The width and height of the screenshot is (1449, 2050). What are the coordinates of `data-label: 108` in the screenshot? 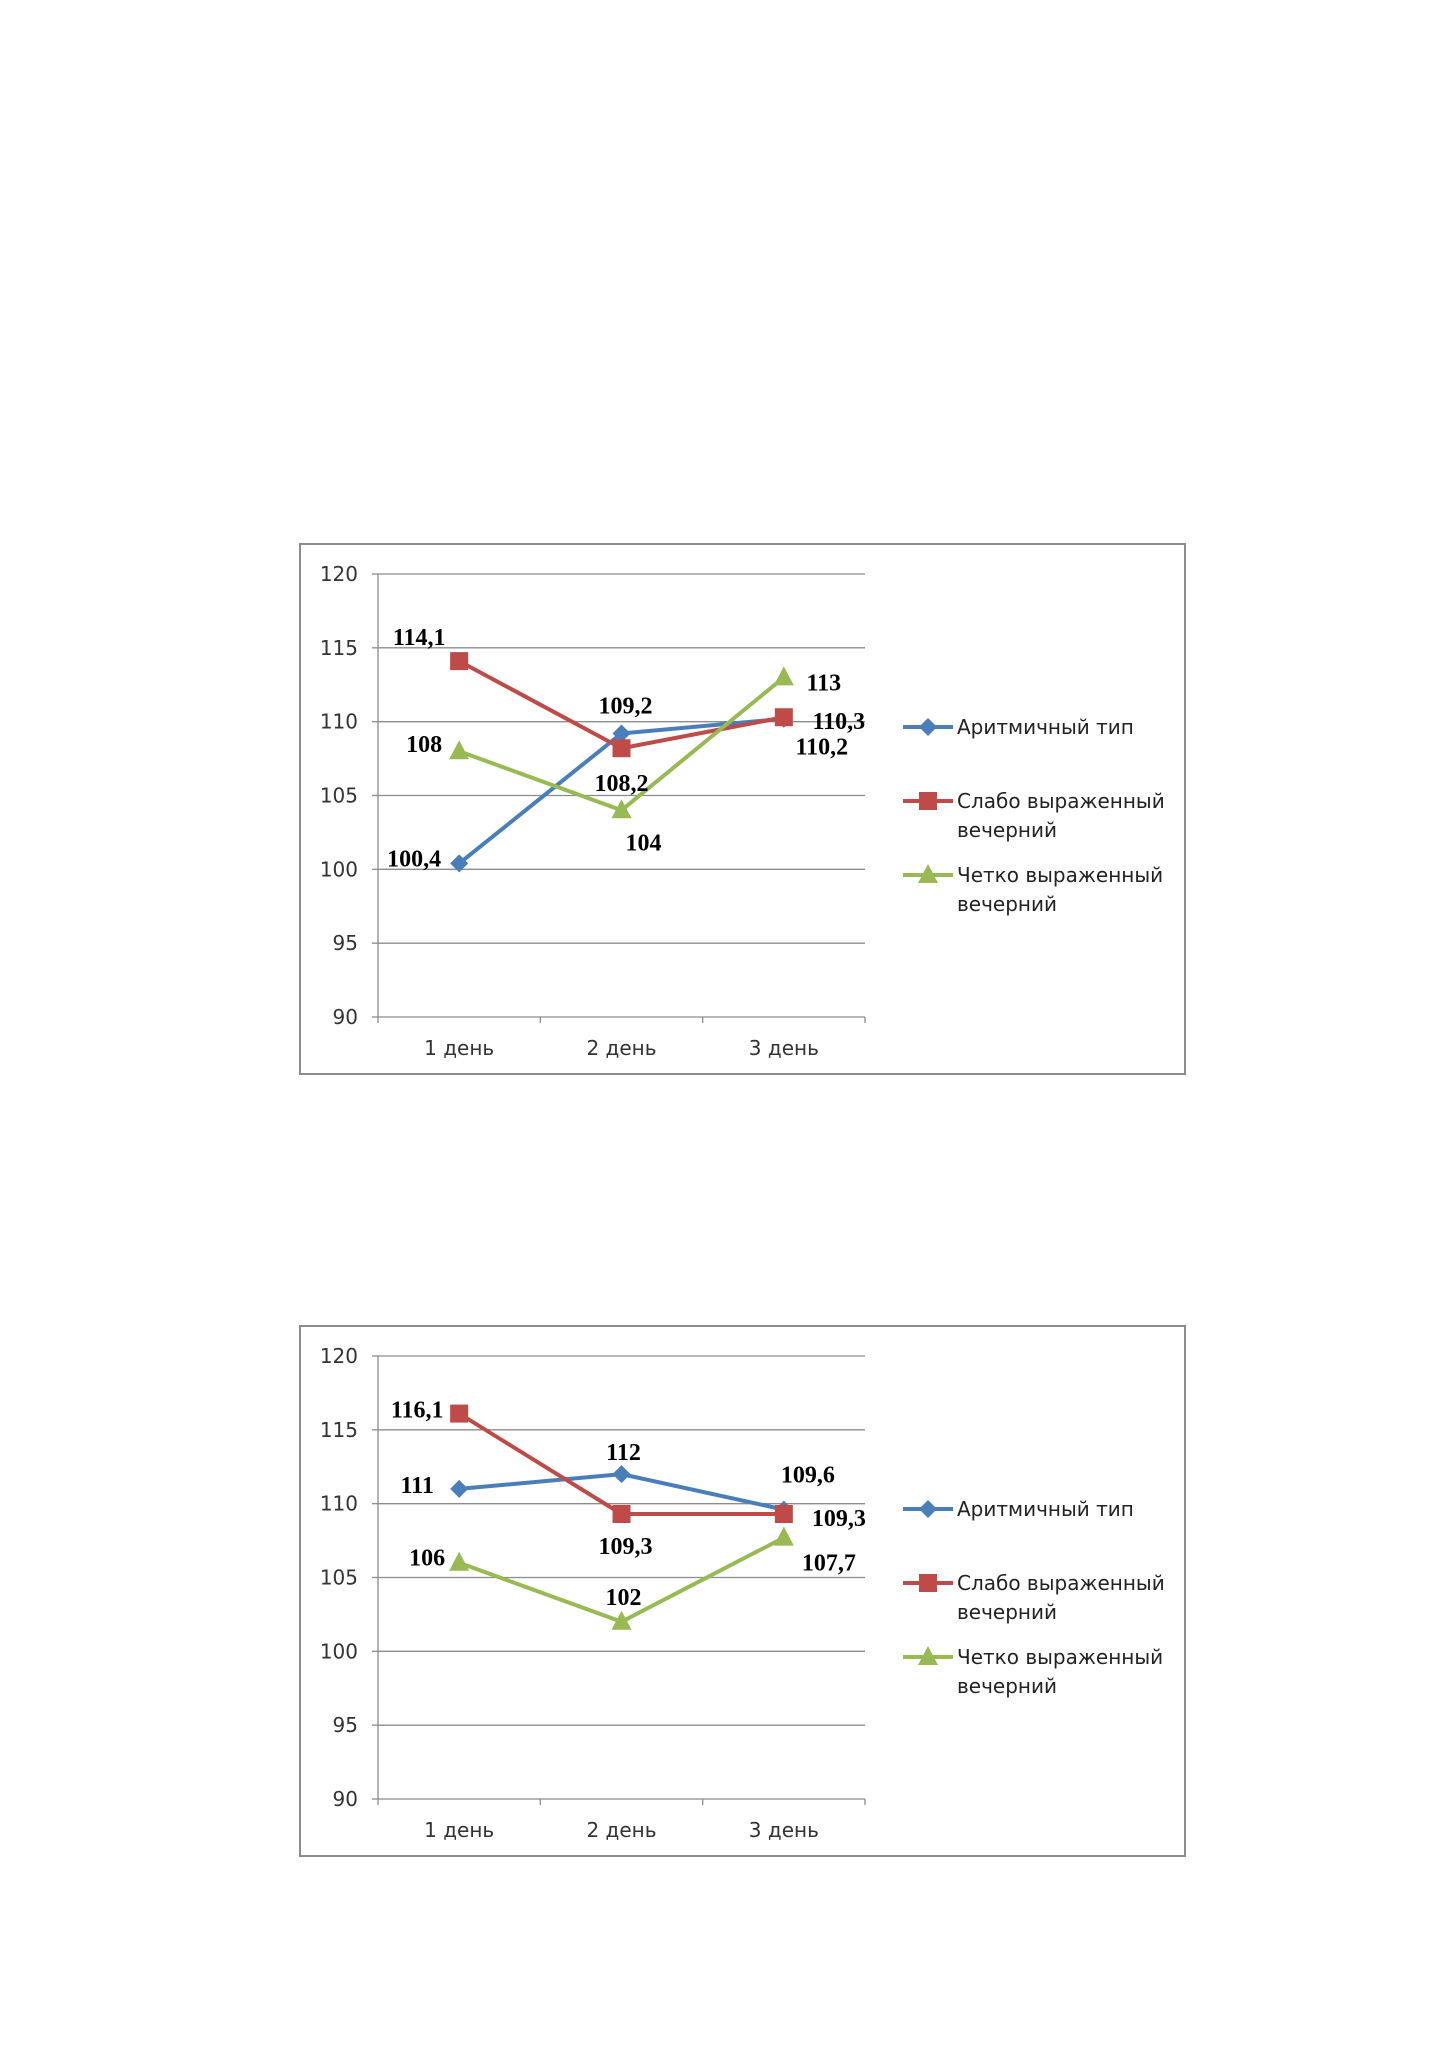 It's located at (424, 745).